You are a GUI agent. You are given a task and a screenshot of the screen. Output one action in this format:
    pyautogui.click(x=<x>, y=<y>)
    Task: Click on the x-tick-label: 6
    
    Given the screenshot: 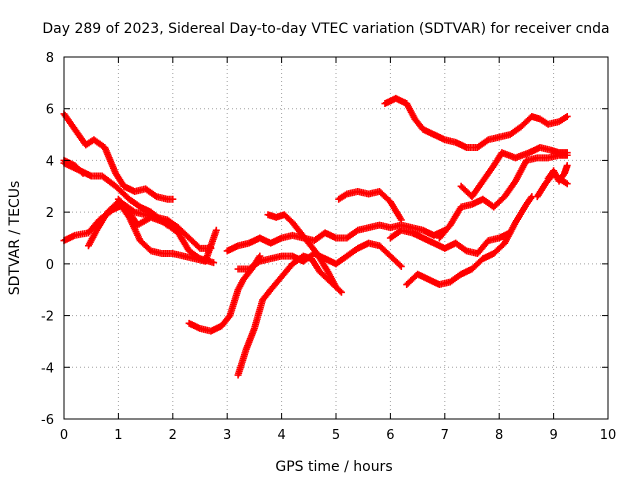 What is the action you would take?
    pyautogui.click(x=390, y=435)
    